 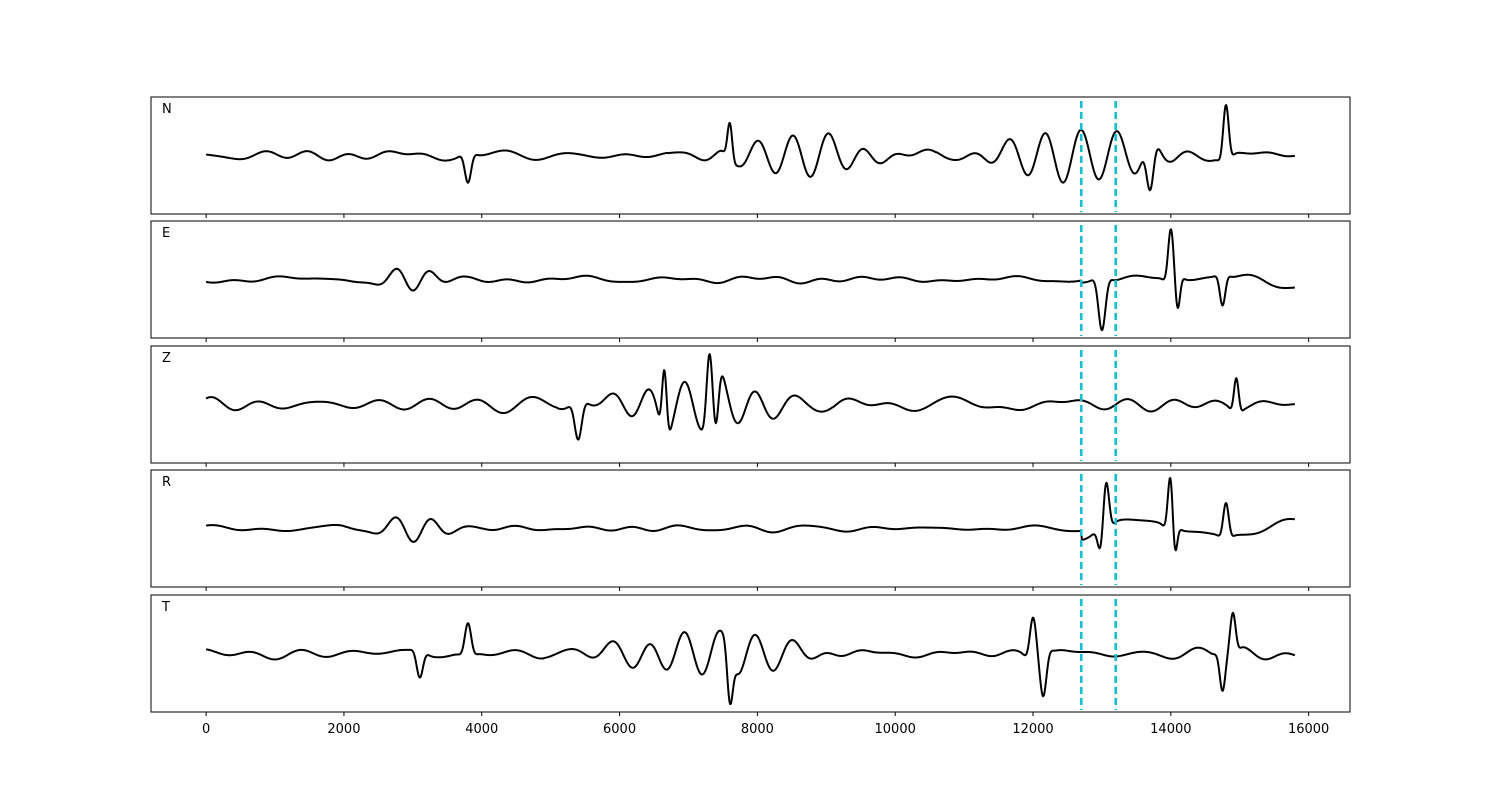 I want to click on waveform-t, so click(x=750, y=658).